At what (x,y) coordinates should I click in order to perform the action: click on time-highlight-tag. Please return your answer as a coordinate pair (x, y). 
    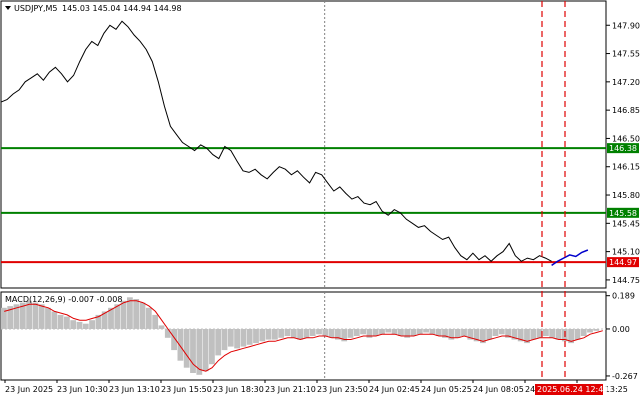
    Looking at the image, I should click on (569, 389).